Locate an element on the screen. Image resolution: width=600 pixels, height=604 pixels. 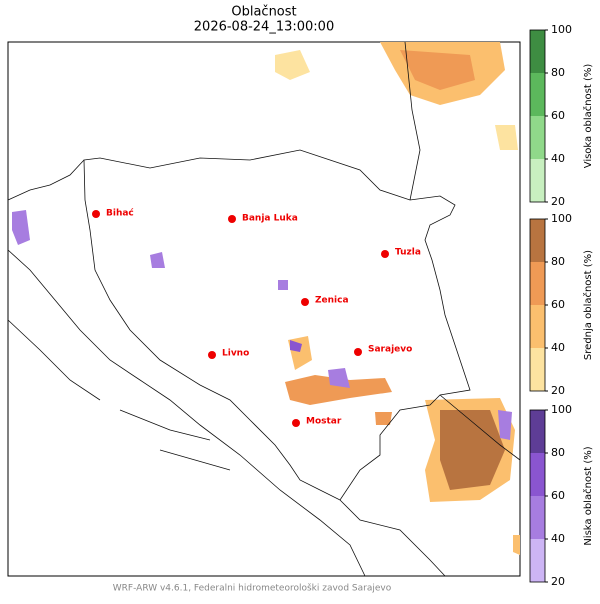
city-label: Tuzla is located at coordinates (408, 253).